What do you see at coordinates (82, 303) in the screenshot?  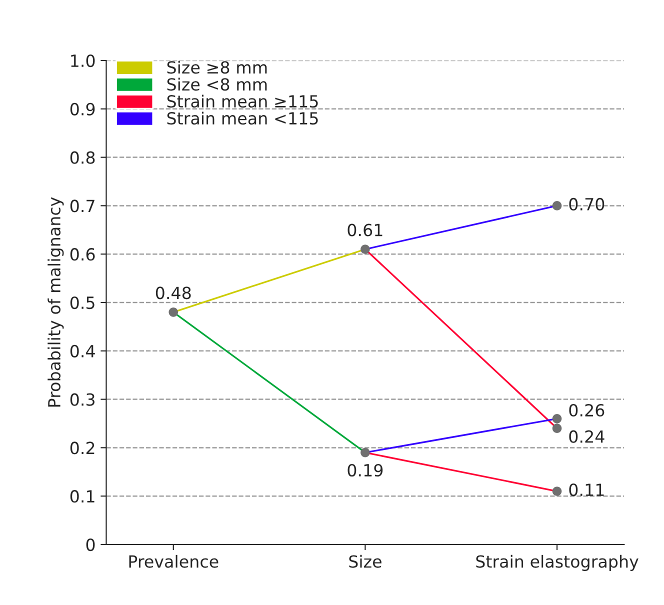 I see `y-tick-label: 0.5` at bounding box center [82, 303].